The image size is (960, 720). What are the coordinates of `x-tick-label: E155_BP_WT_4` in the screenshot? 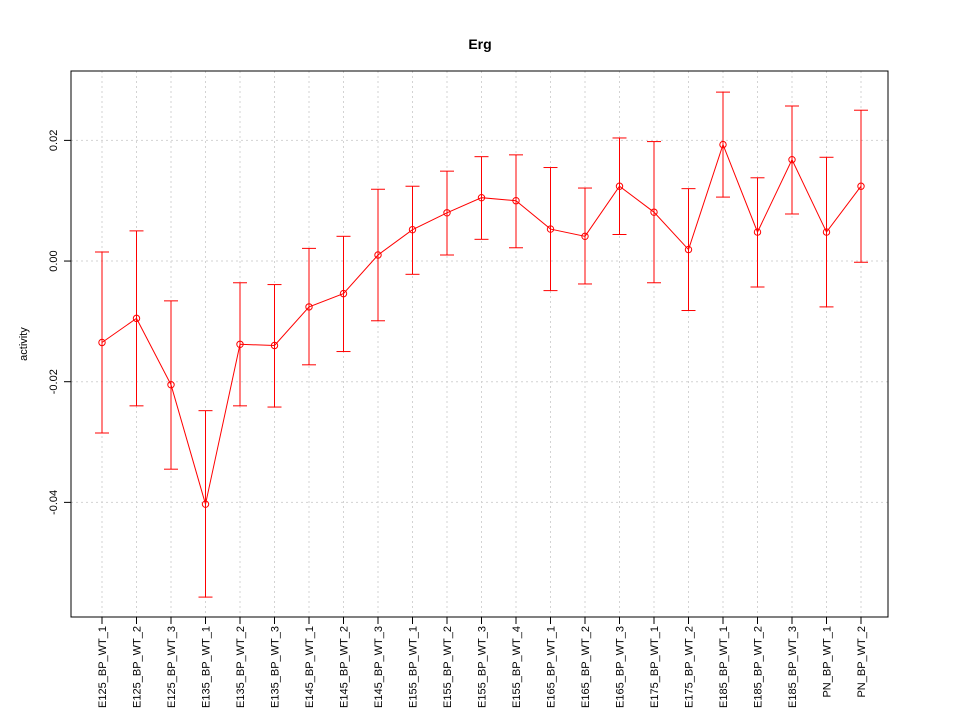 It's located at (517, 667).